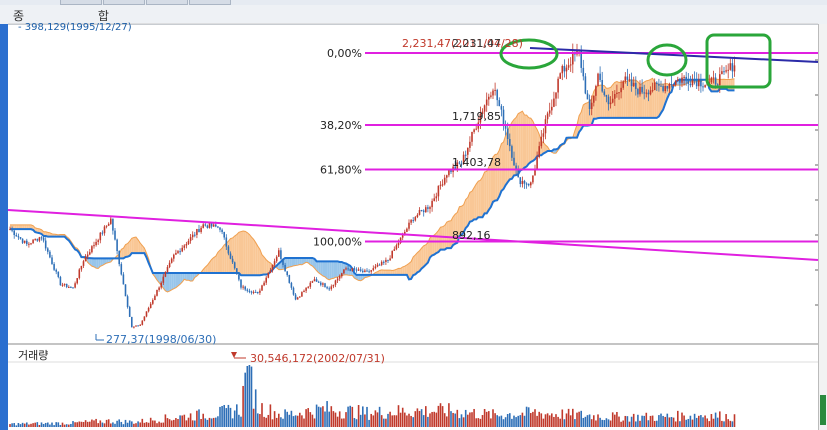  I want to click on scroll-thumb, so click(823, 410).